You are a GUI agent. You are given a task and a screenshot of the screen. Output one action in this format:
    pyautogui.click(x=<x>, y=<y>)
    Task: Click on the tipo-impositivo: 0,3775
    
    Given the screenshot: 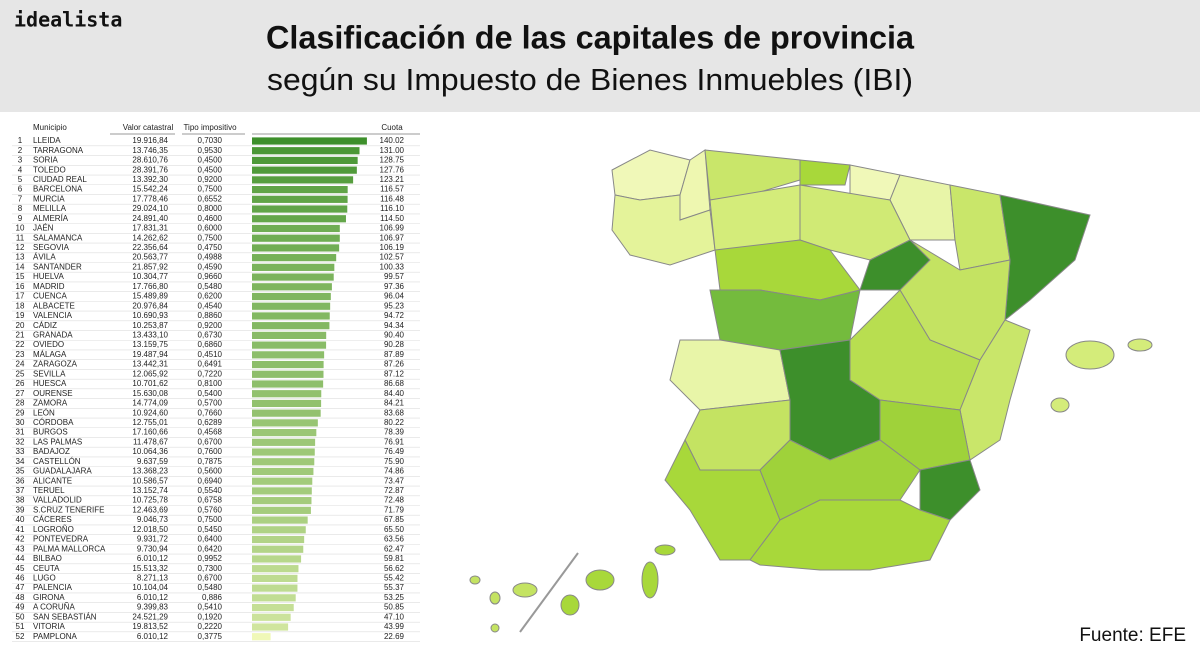 What is the action you would take?
    pyautogui.click(x=210, y=636)
    